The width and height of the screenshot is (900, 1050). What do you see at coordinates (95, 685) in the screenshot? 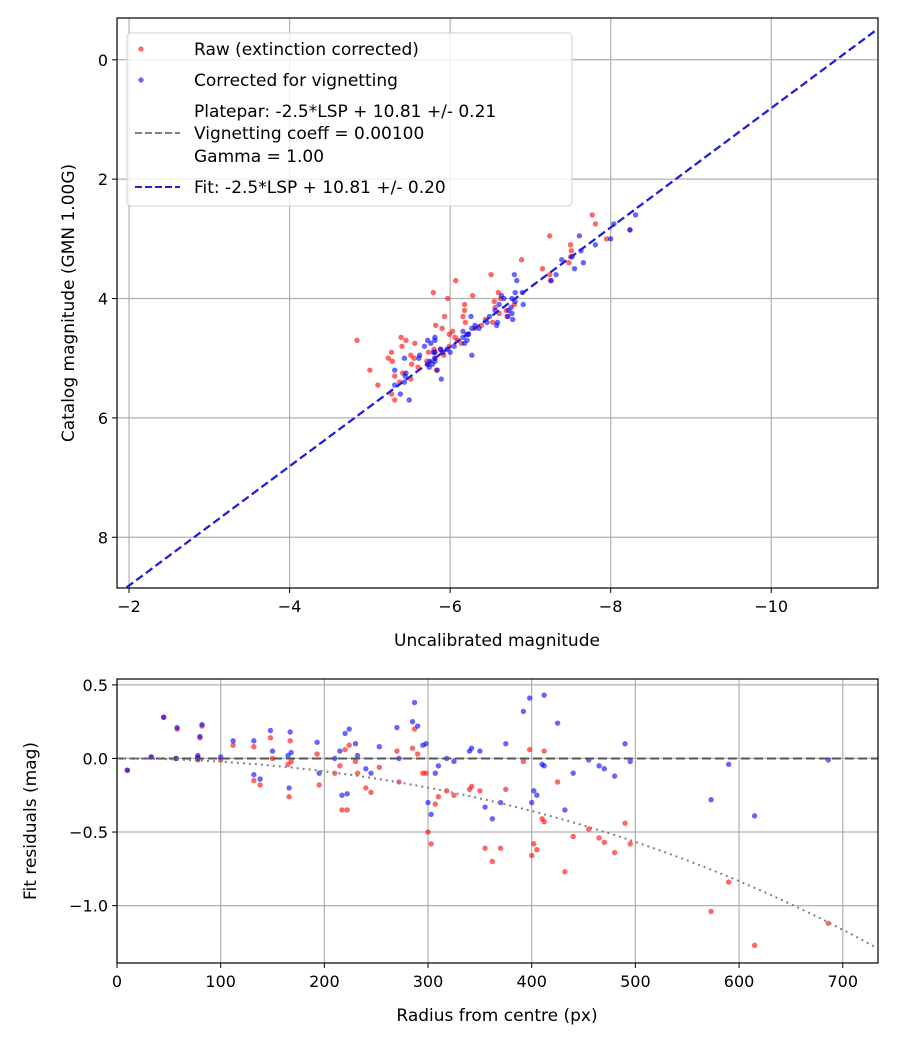
I see `bottom-y-tick-label: 0.5` at bounding box center [95, 685].